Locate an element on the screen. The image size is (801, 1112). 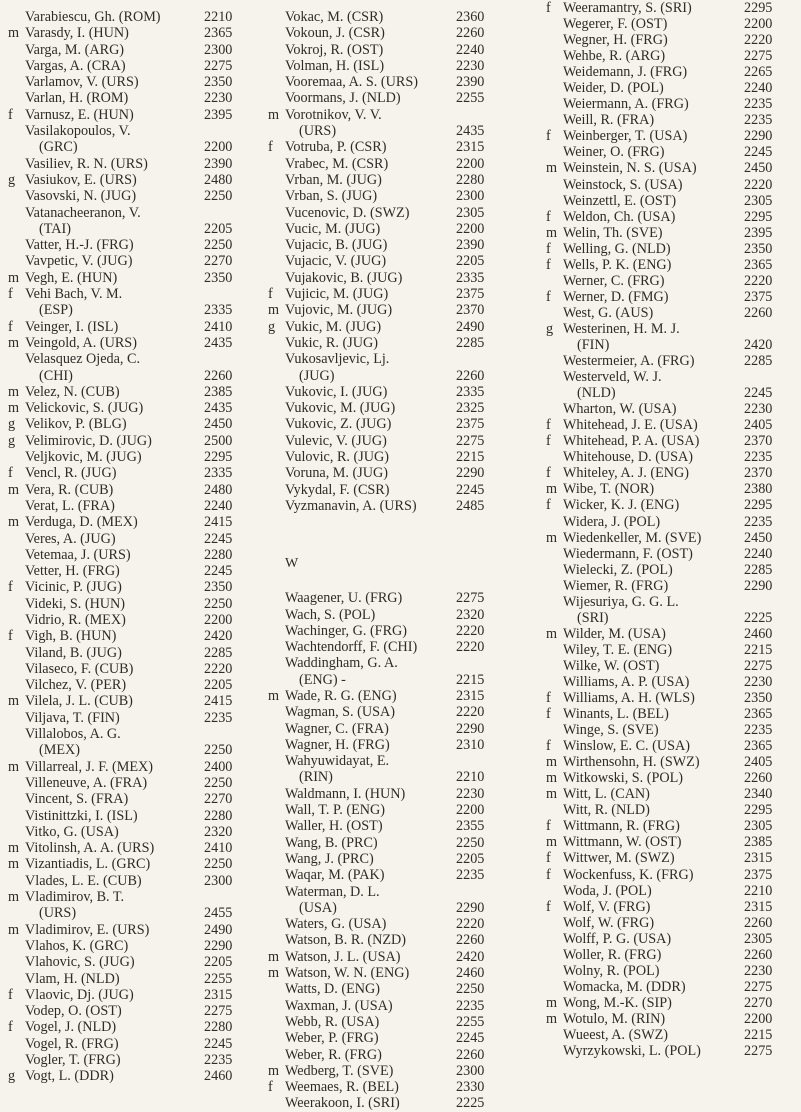
rating: 2375 is located at coordinates (470, 294).